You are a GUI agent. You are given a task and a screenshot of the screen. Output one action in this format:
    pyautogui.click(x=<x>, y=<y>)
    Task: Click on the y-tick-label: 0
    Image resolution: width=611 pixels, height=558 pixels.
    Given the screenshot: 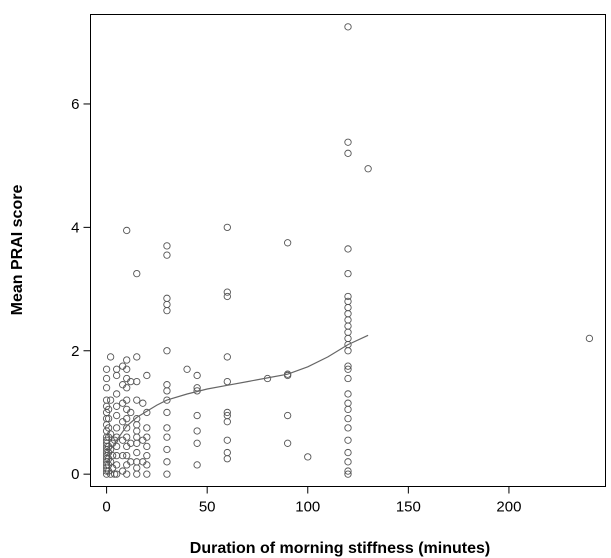 What is the action you would take?
    pyautogui.click(x=75, y=474)
    